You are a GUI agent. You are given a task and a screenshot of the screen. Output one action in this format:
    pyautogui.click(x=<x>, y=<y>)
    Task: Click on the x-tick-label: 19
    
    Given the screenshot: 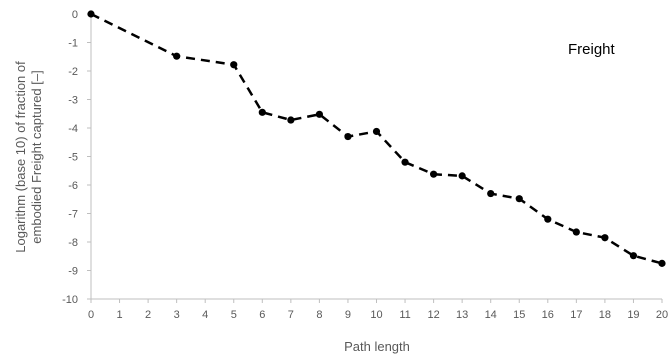 What is the action you would take?
    pyautogui.click(x=633, y=315)
    